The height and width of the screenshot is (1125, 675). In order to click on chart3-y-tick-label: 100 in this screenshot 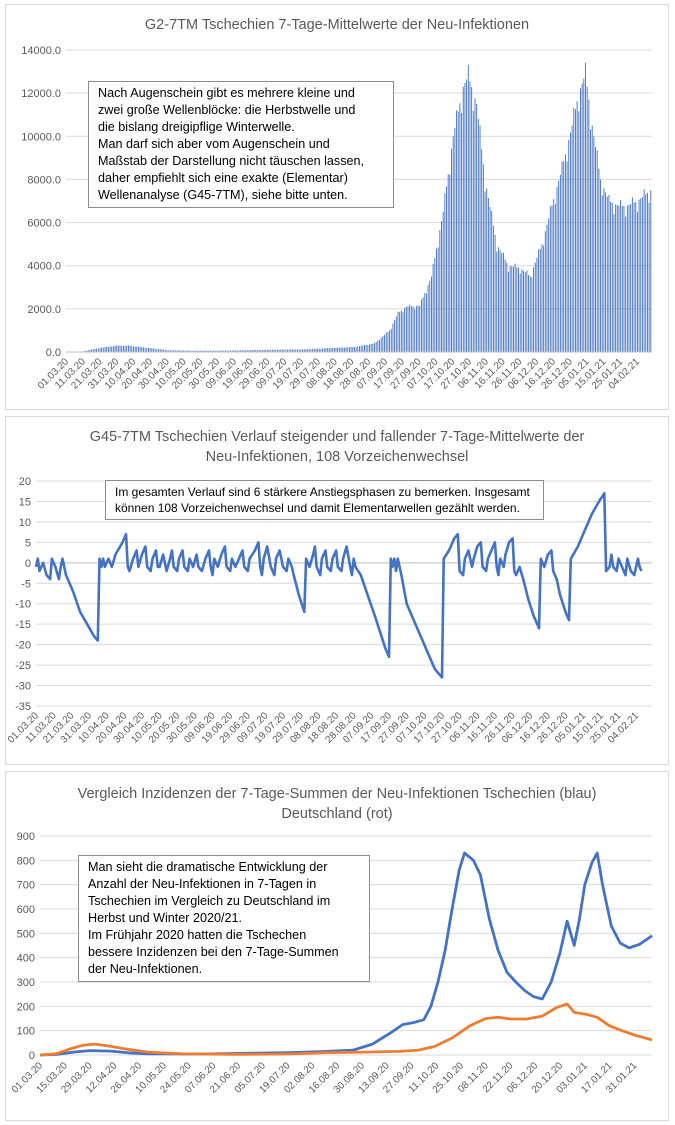, I will do `click(26, 1032)`.